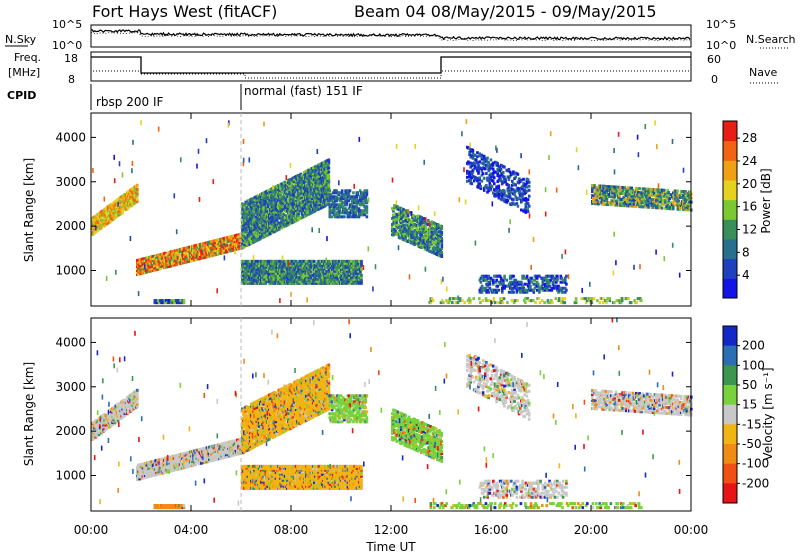 The width and height of the screenshot is (800, 554). What do you see at coordinates (67, 24) in the screenshot?
I see `noise-left-tick-high: 10^5` at bounding box center [67, 24].